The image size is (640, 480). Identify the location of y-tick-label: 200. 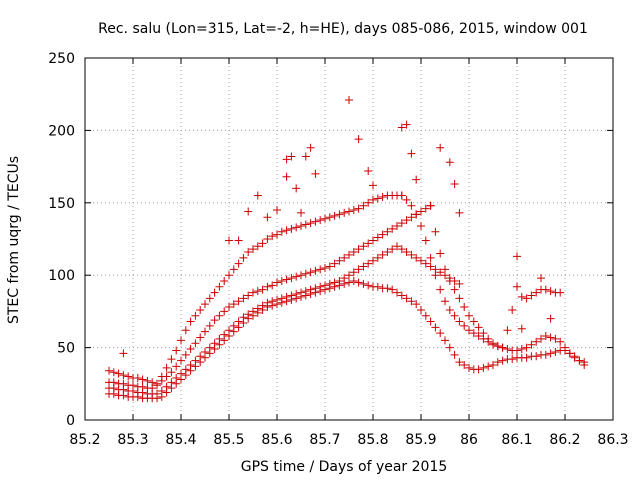
(61, 131).